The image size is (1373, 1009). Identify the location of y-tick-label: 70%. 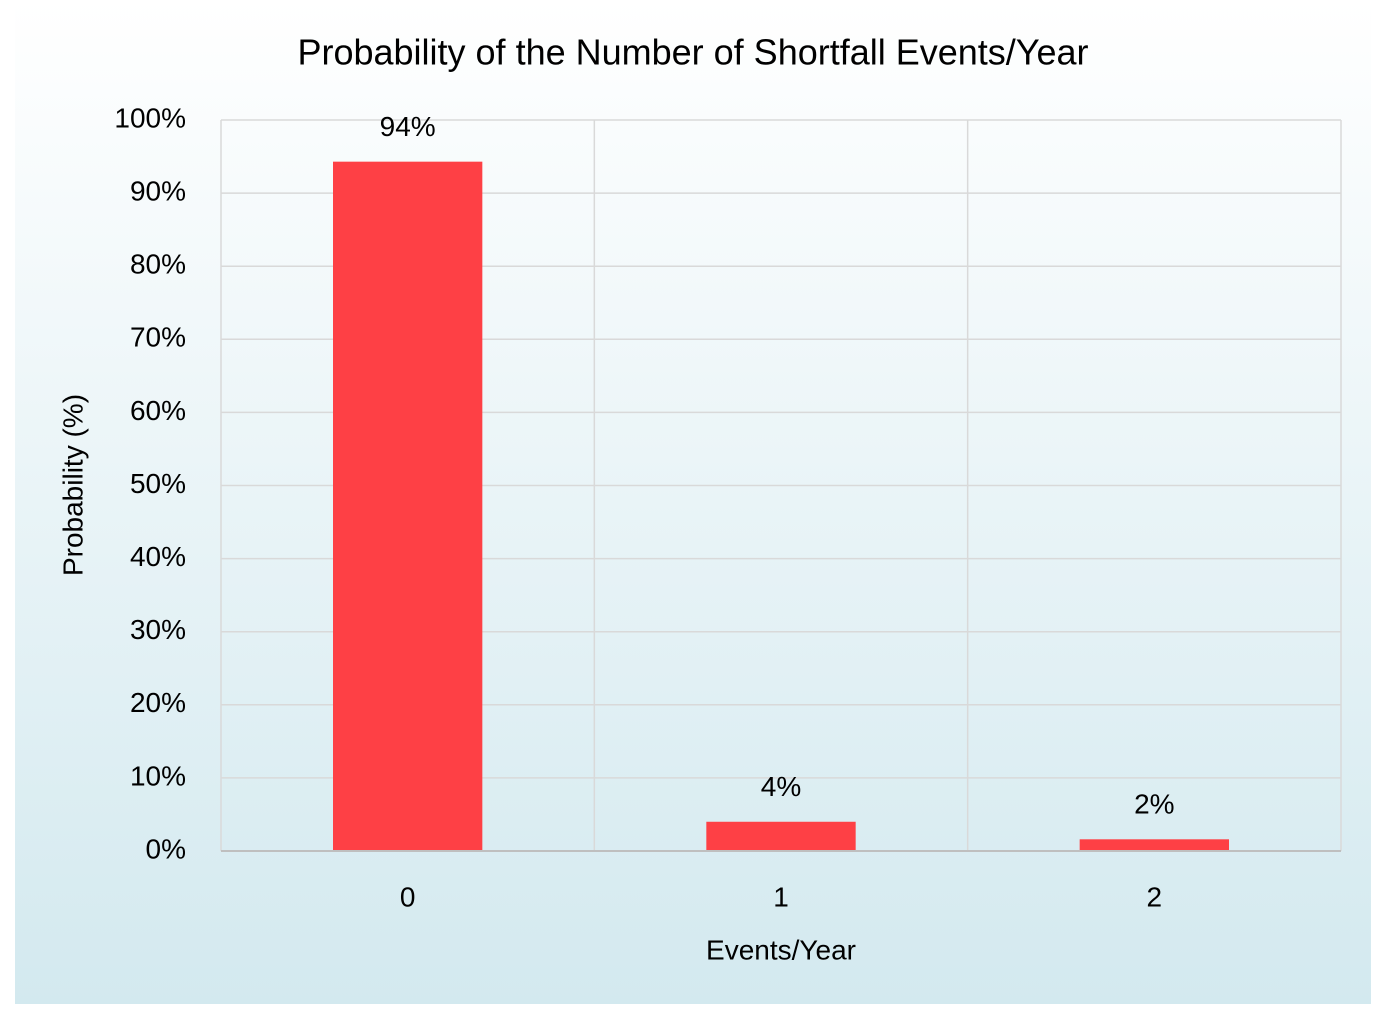
(158, 337).